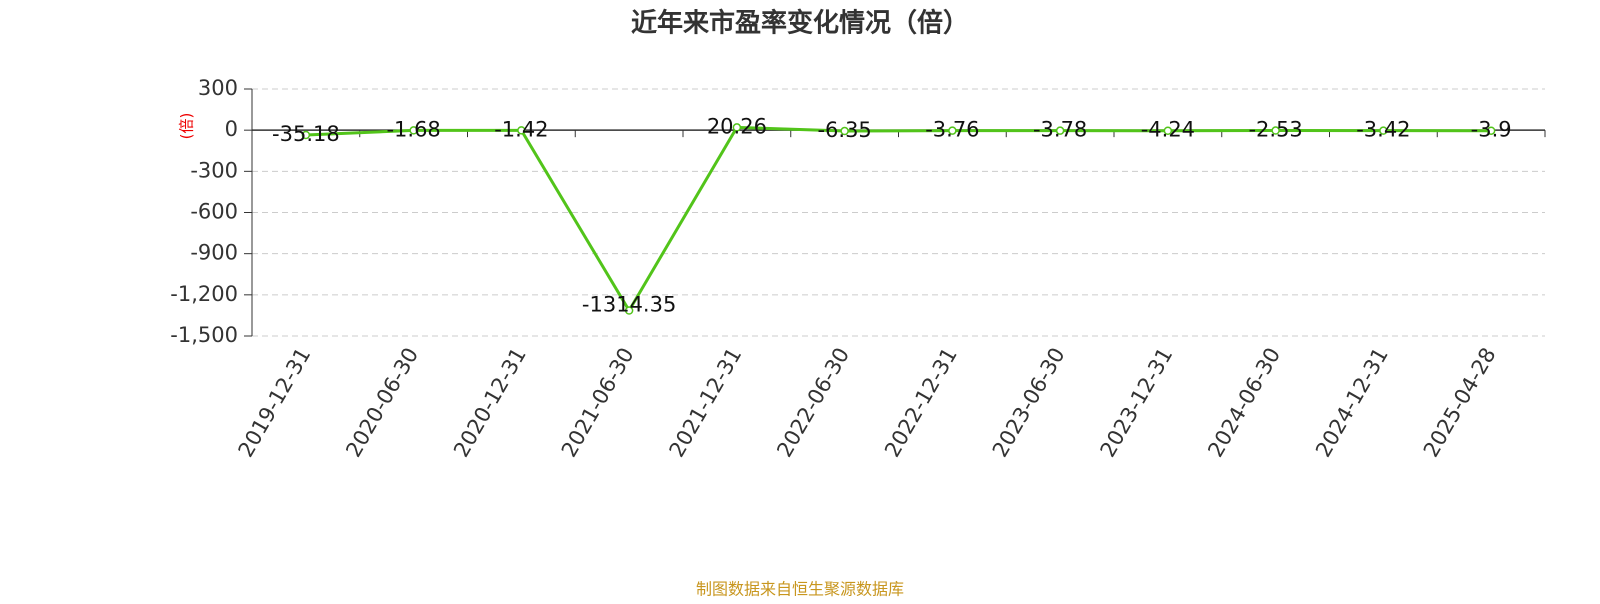 This screenshot has width=1600, height=604. I want to click on y-tick-label: 0, so click(231, 129).